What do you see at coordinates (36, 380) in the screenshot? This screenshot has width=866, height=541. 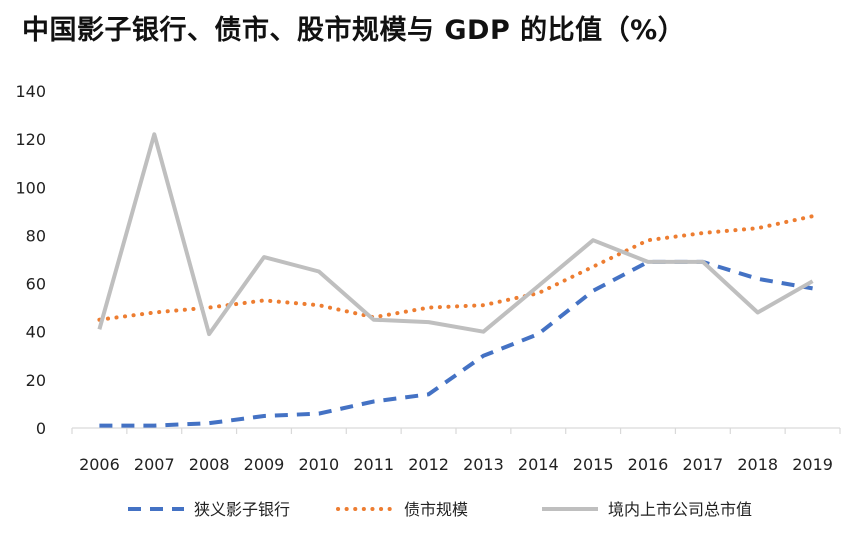 I see `y-tick-label: 20` at bounding box center [36, 380].